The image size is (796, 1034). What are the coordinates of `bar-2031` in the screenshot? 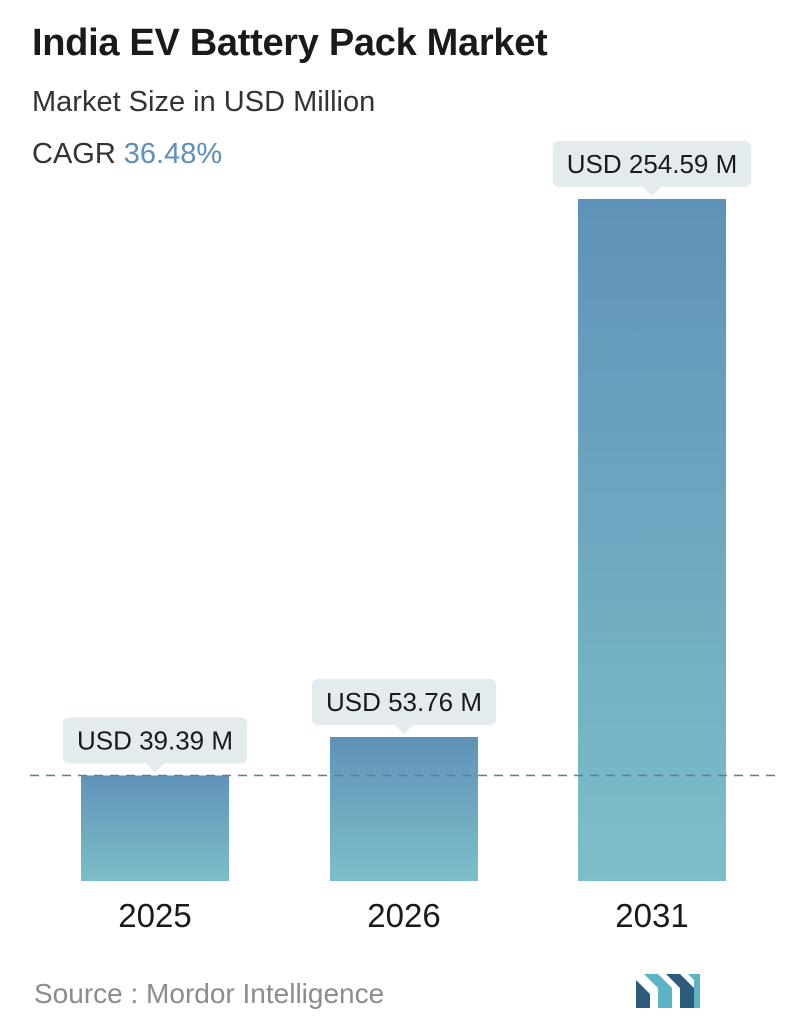 It's located at (652, 540).